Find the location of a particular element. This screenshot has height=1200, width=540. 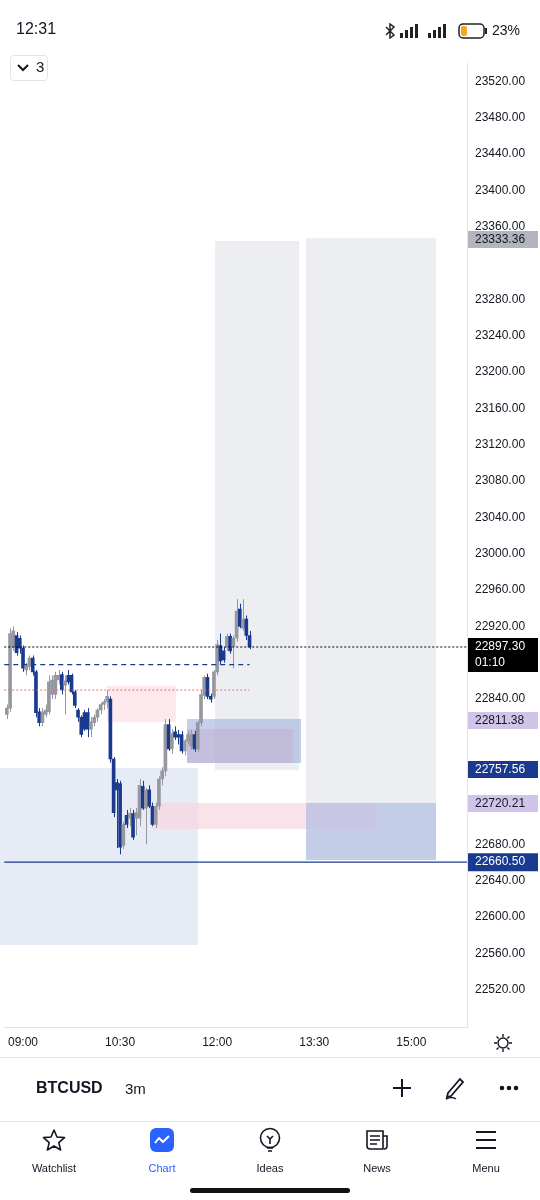

y-tick-label: 22680.00 is located at coordinates (500, 843).